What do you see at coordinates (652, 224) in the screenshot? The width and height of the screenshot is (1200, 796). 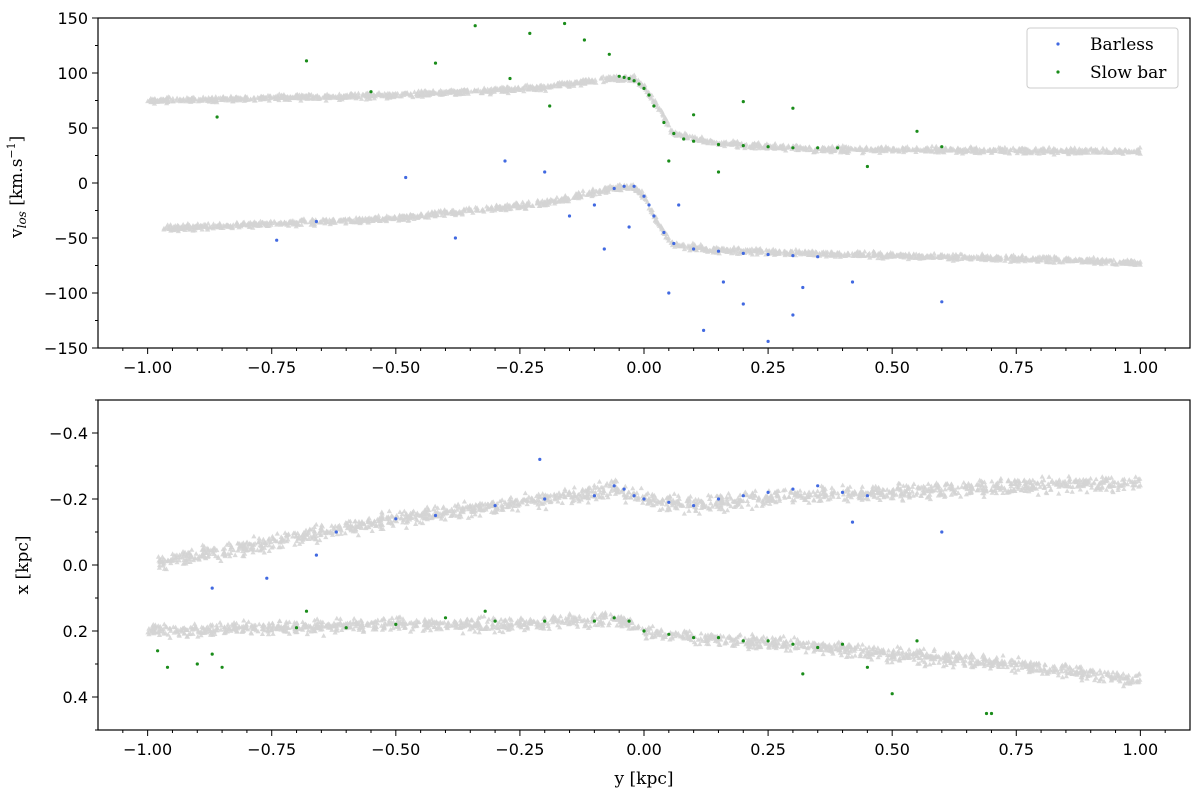 I see `top-background-barless` at bounding box center [652, 224].